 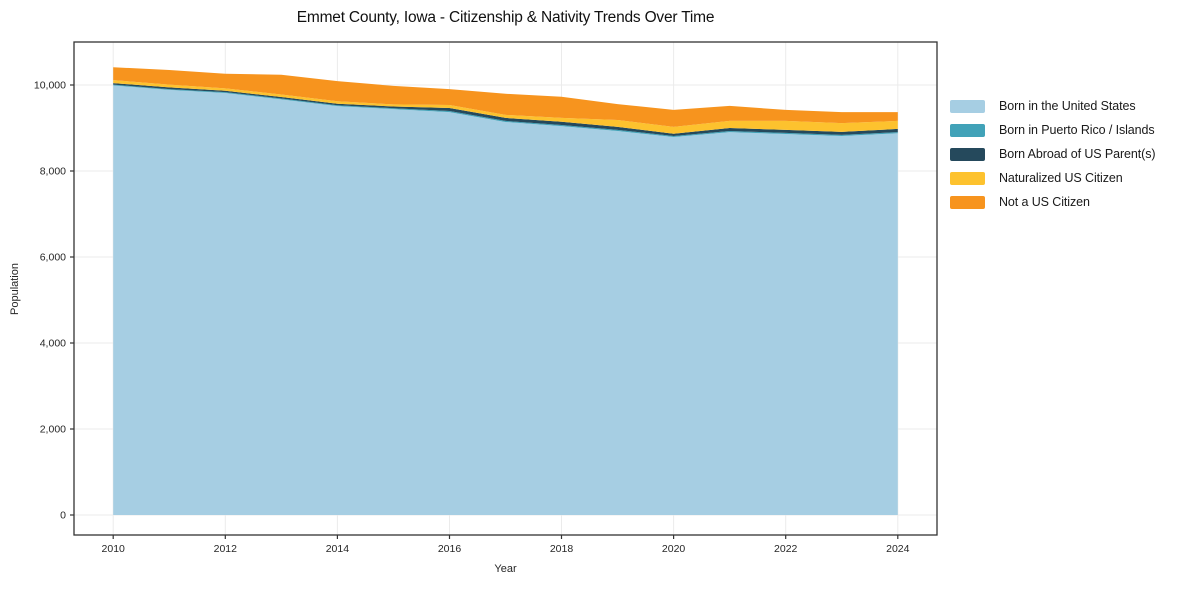 I want to click on legend-label: Not a US Citizen, so click(x=1044, y=202).